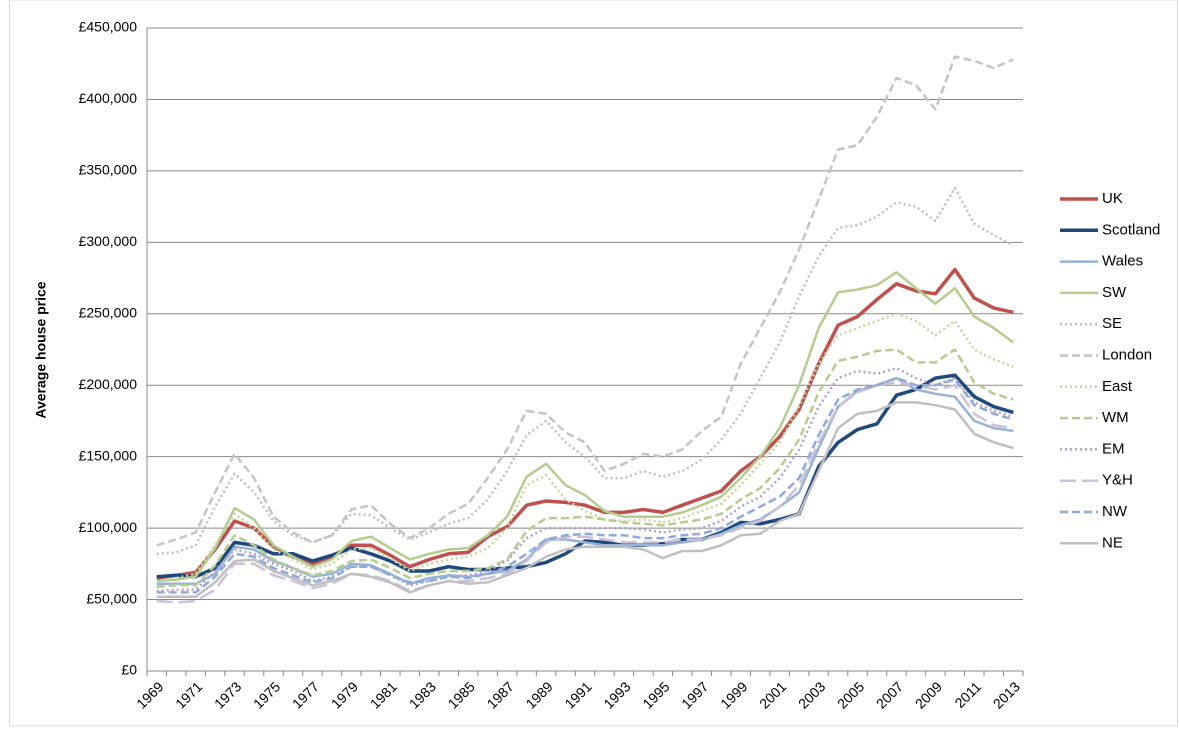 The image size is (1179, 729). I want to click on y-tick-label: £150,000, so click(108, 455).